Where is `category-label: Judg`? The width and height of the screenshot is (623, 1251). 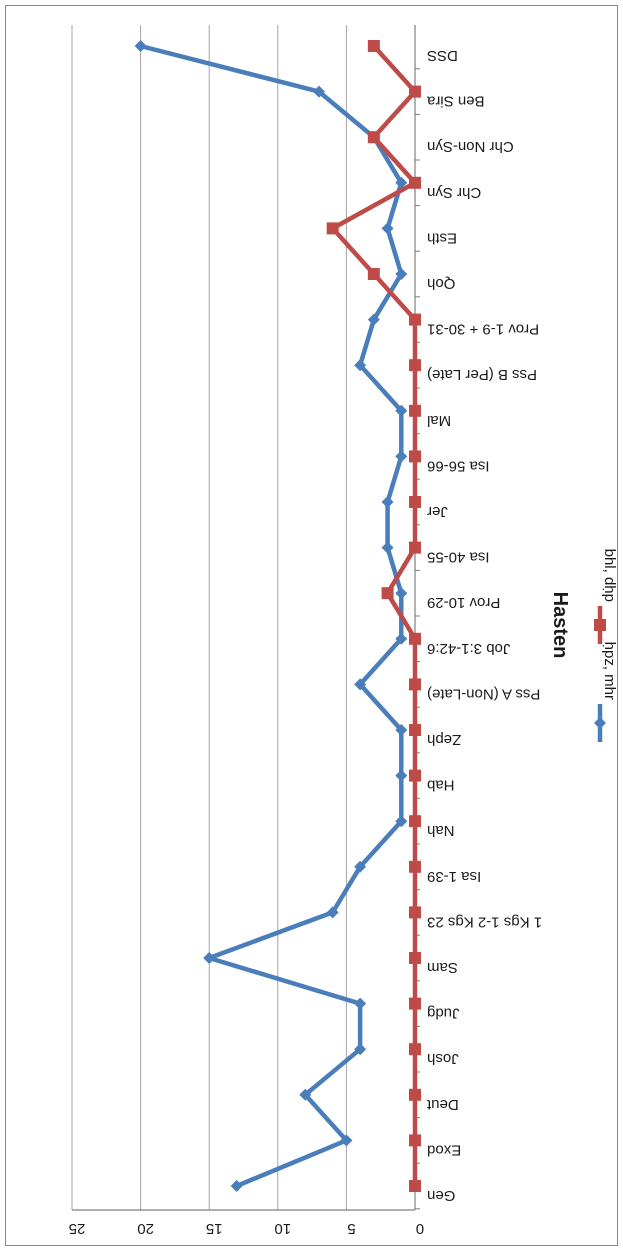 category-label: Judg is located at coordinates (443, 1013).